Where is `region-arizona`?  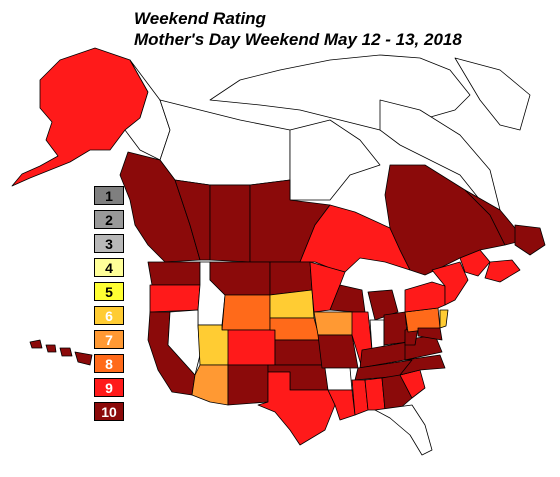 region-arizona is located at coordinates (210, 385).